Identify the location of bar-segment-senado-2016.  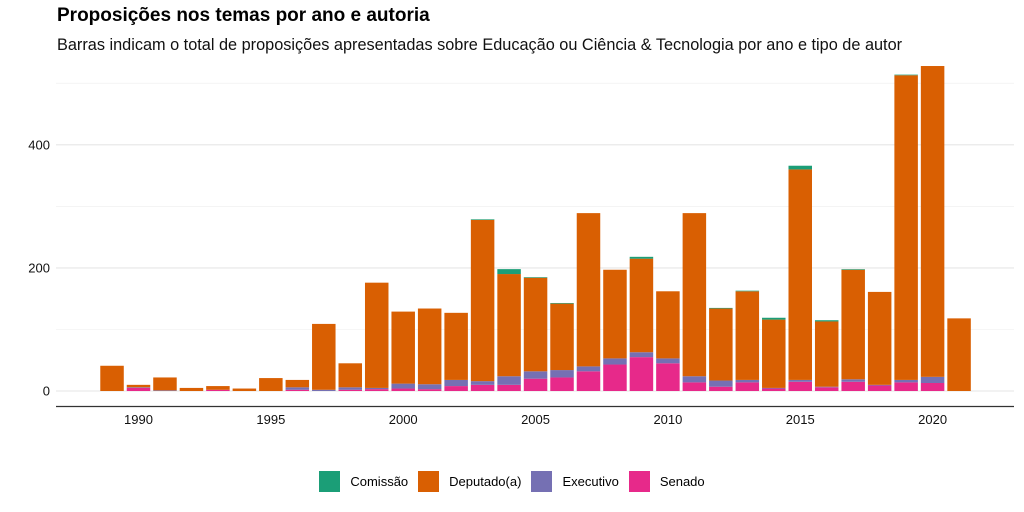
(826, 389).